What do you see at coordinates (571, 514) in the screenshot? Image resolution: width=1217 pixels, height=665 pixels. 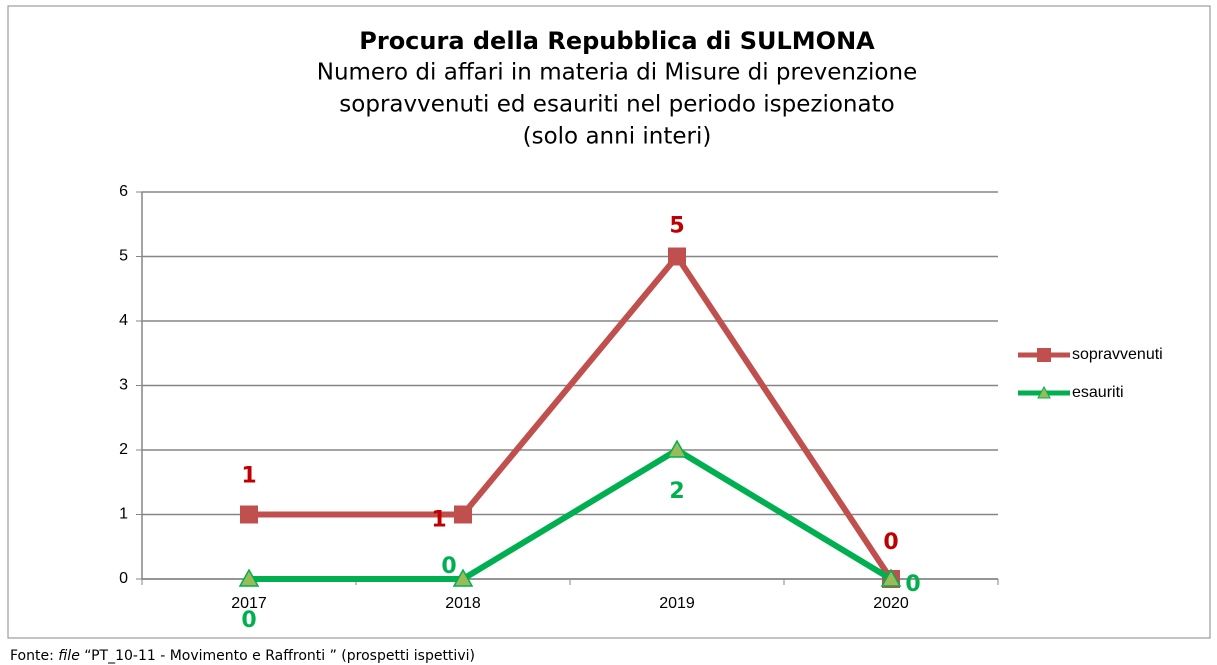 I see `series-line` at bounding box center [571, 514].